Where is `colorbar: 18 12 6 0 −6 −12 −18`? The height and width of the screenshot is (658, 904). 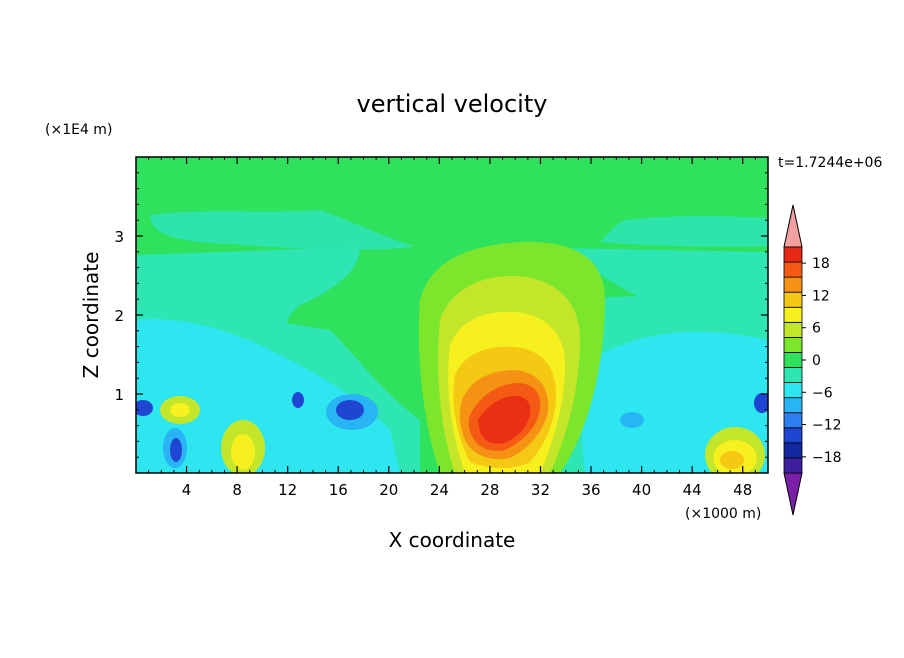 colorbar: 18 12 6 0 −6 −12 −18 is located at coordinates (812, 360).